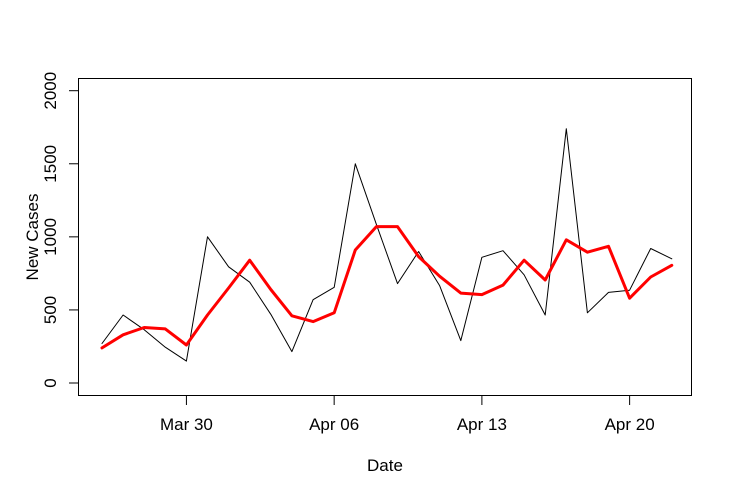 This screenshot has height=495, width=731. I want to click on x-axis-title: Date, so click(385, 465).